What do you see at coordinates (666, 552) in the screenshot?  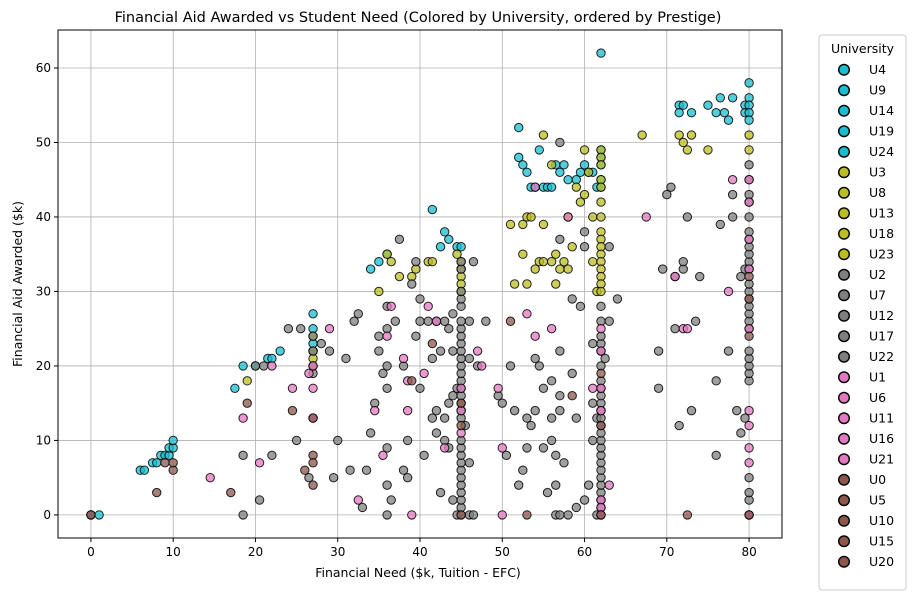 I see `x-tick-label: 70` at bounding box center [666, 552].